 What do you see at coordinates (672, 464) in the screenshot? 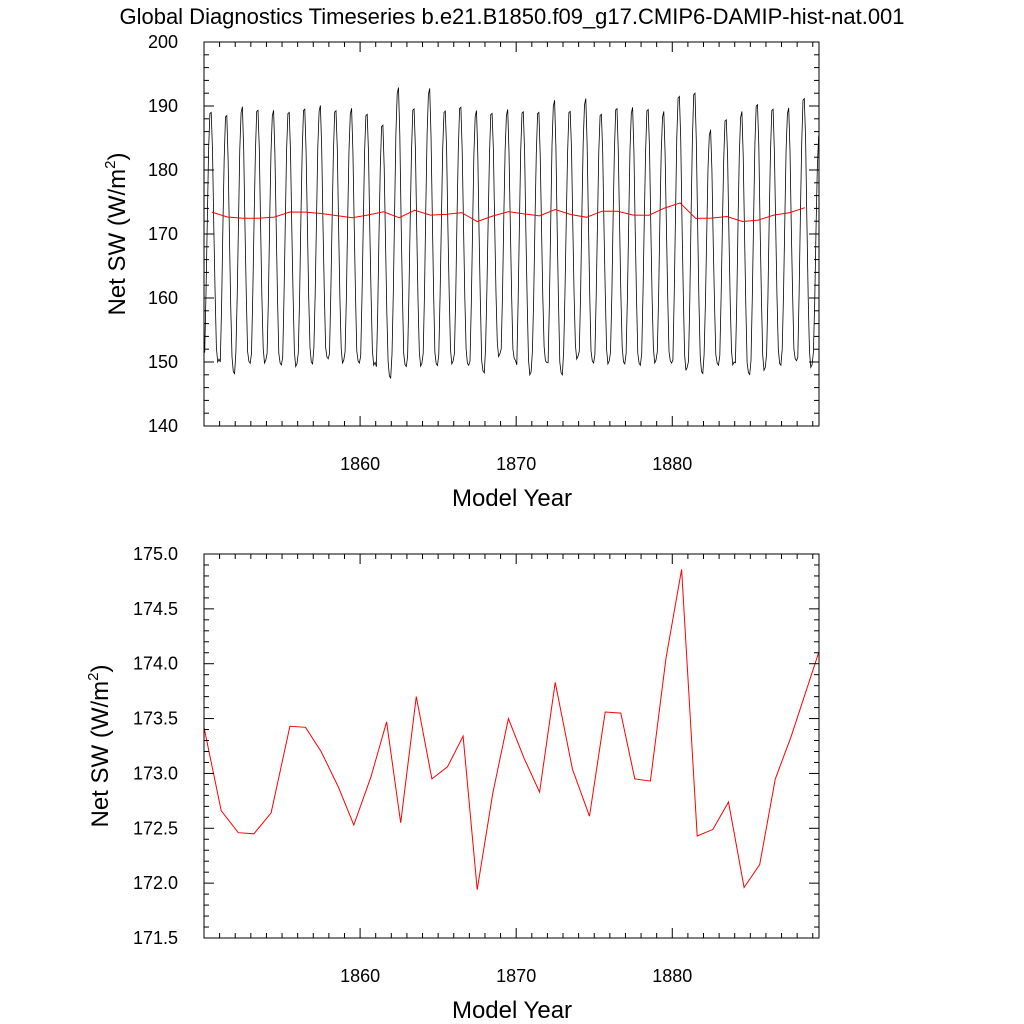
I see `top-x-tick-label: 1880` at bounding box center [672, 464].